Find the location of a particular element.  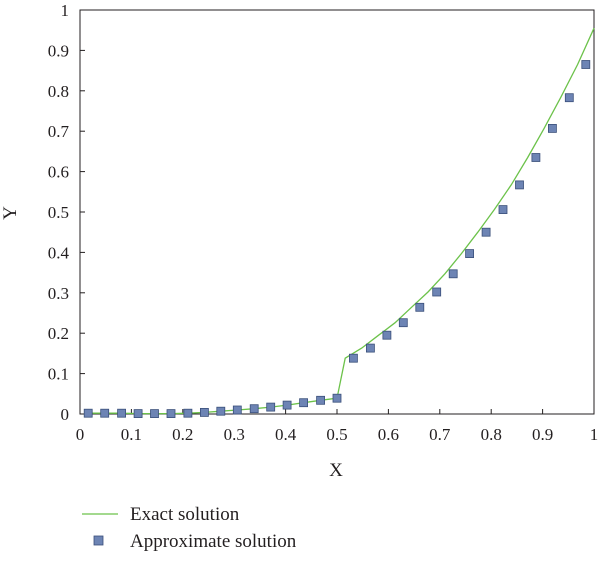

x-tick-label: 1 is located at coordinates (594, 434).